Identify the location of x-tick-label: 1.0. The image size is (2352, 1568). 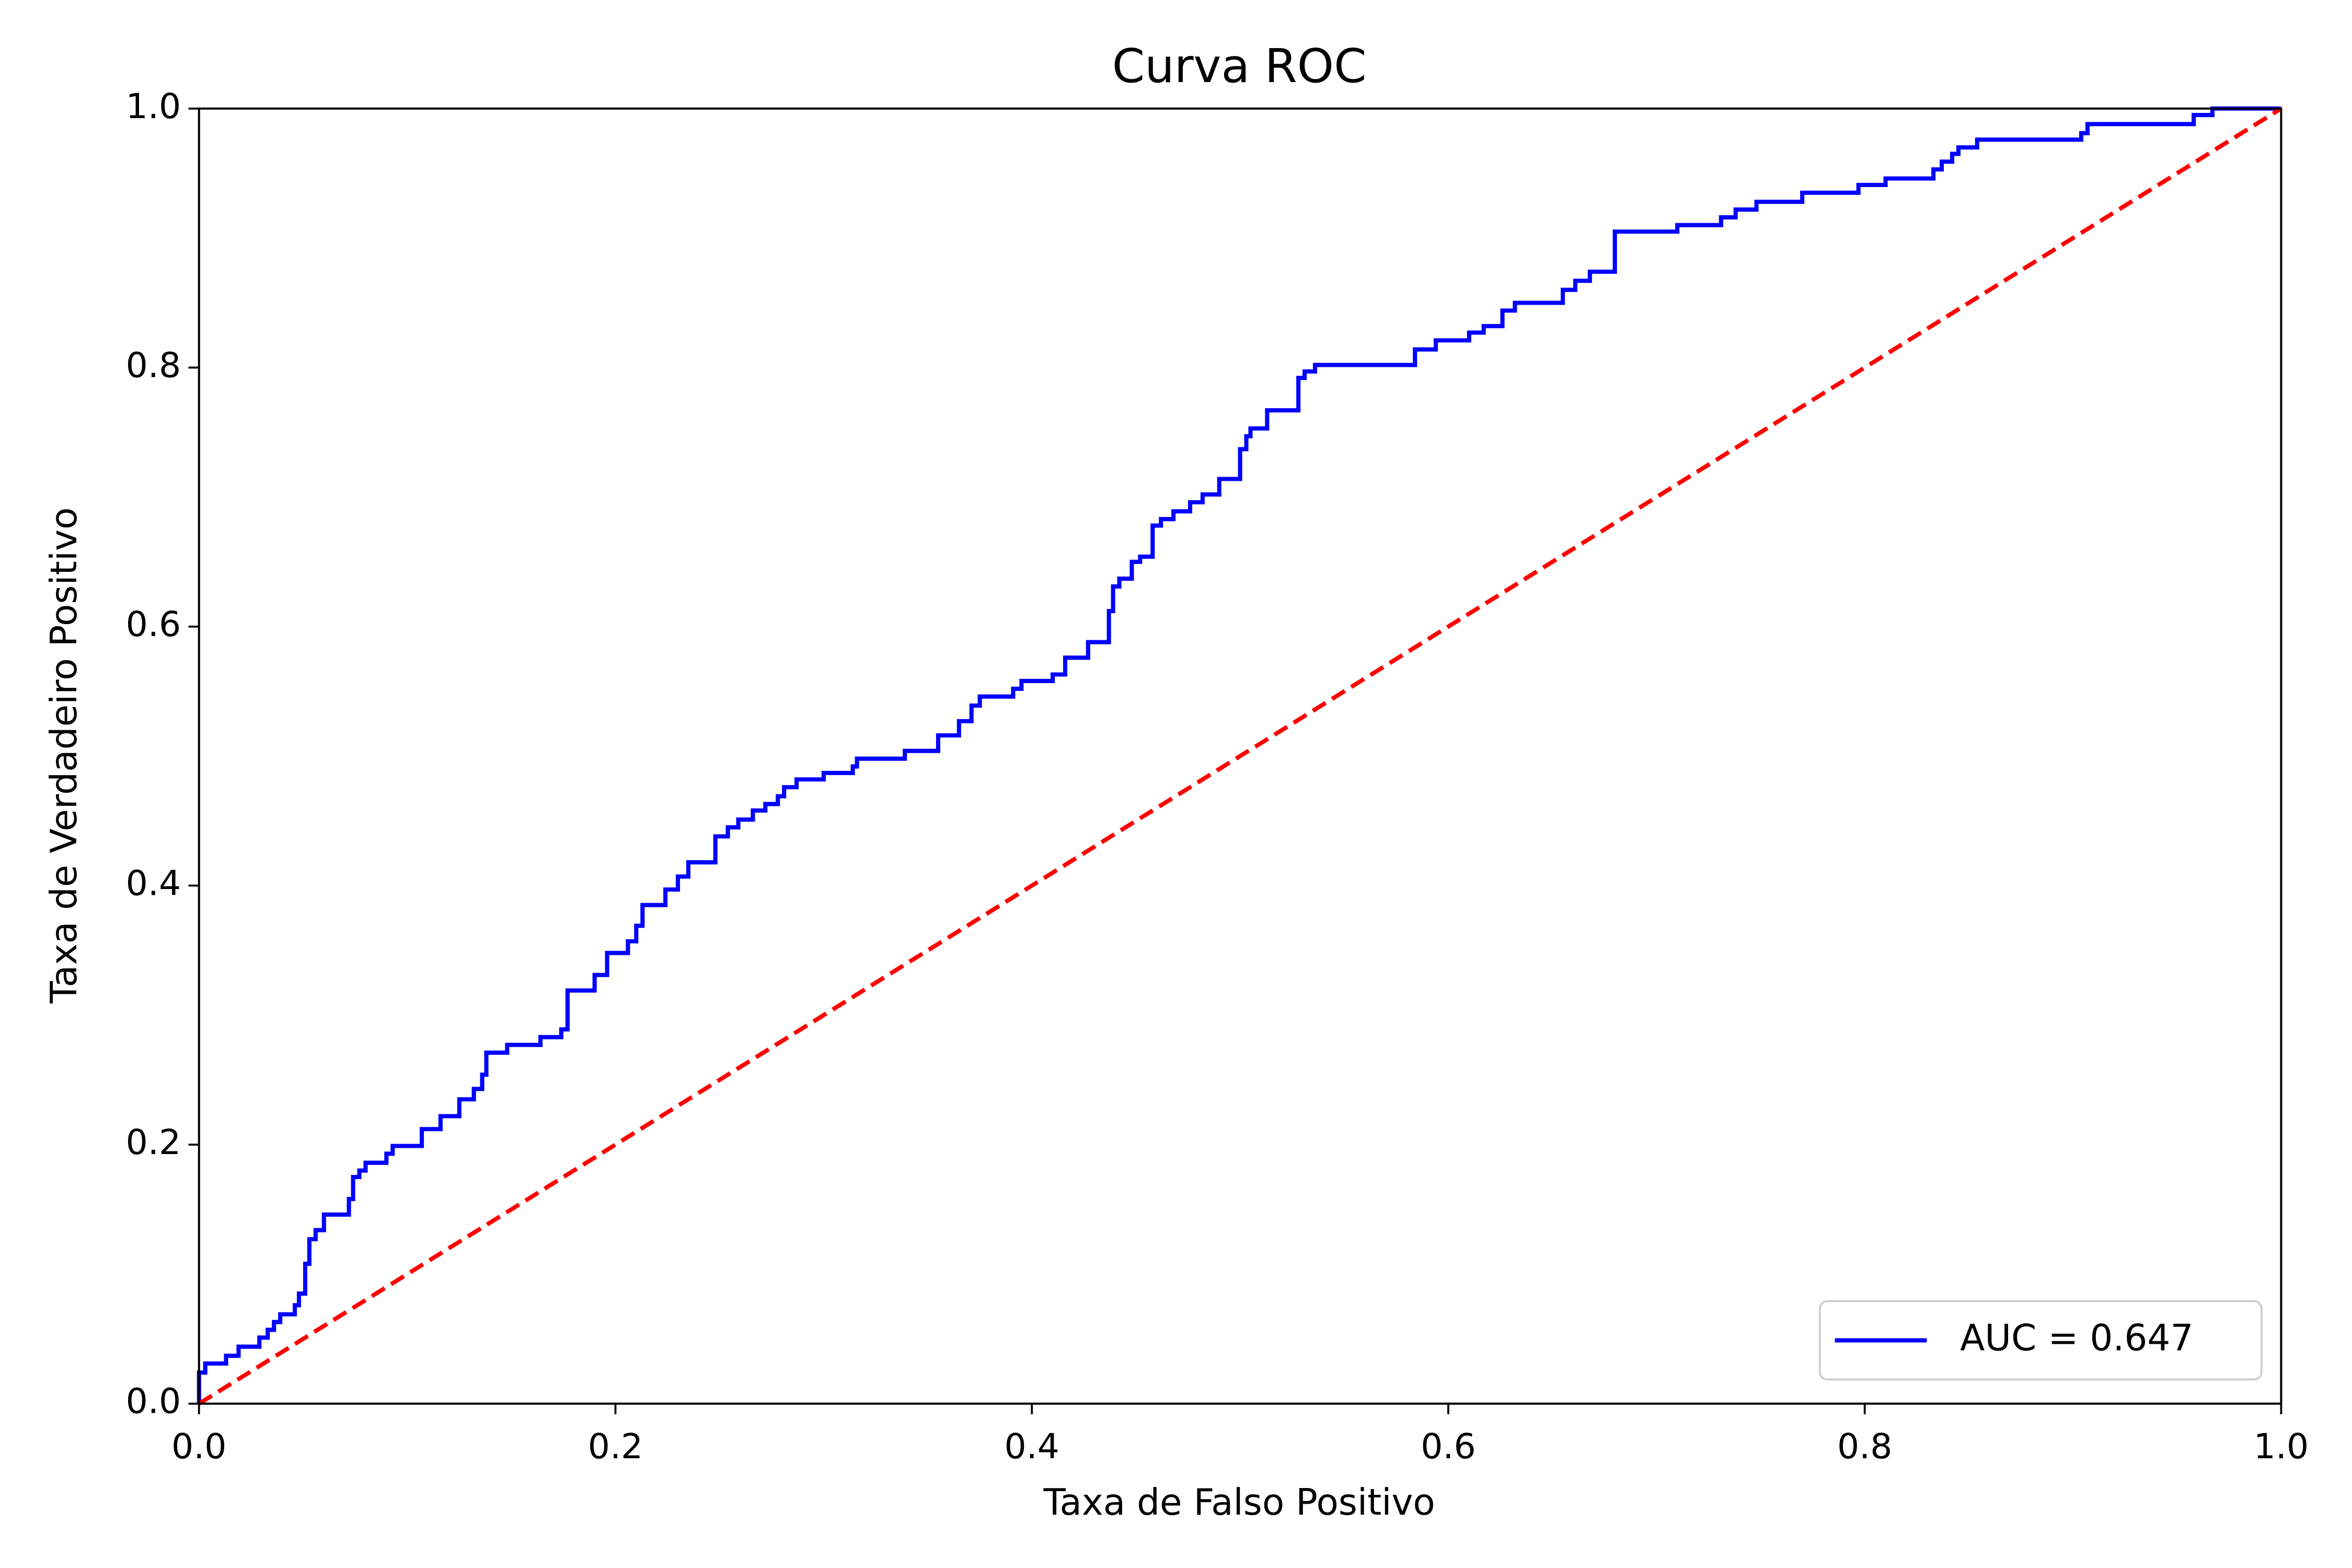
(2281, 1446).